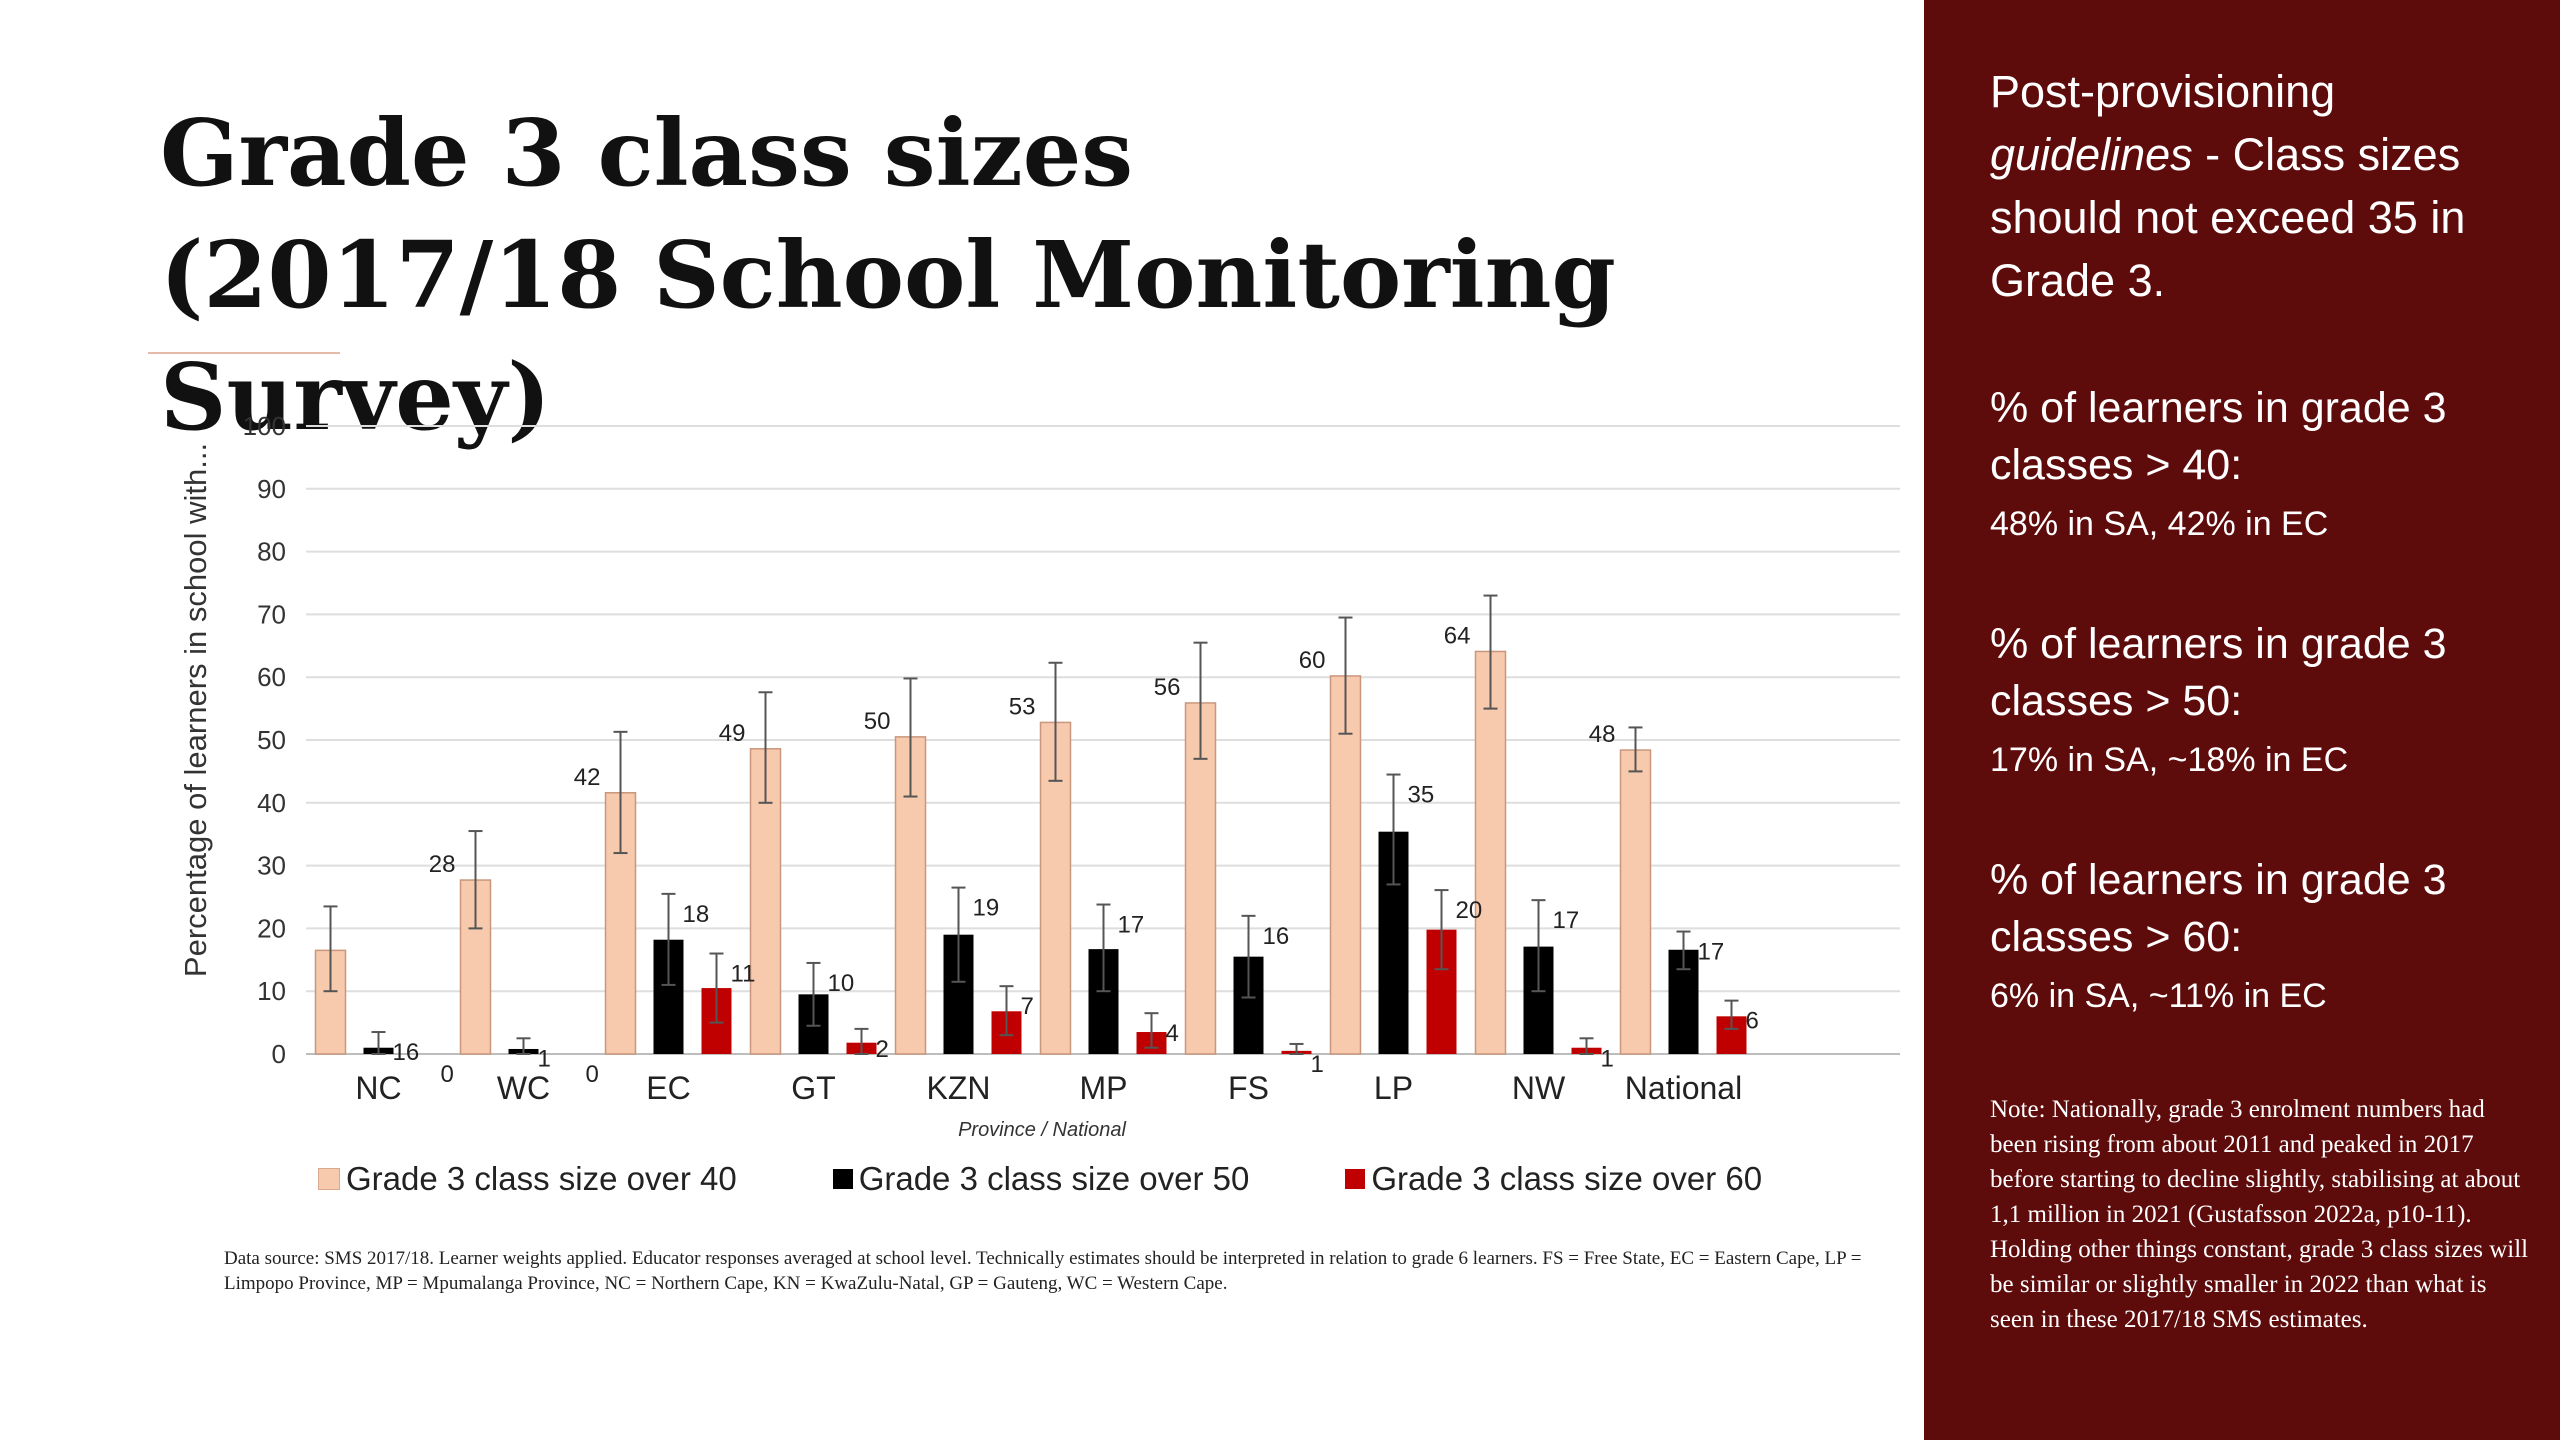 The width and height of the screenshot is (2560, 1440). Describe the element at coordinates (1022, 706) in the screenshot. I see `data-label: 53` at that location.